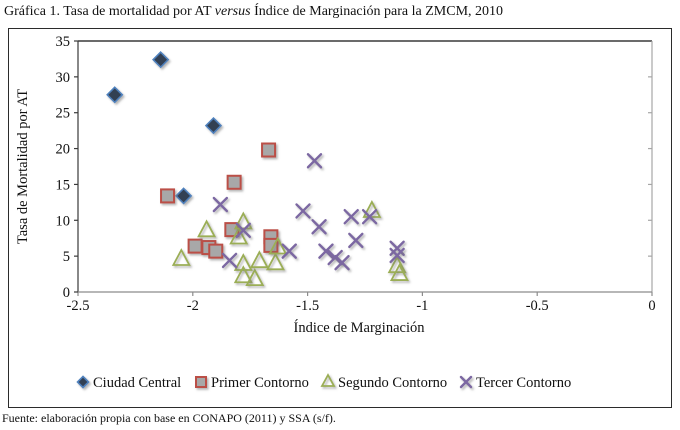 The height and width of the screenshot is (430, 680). Describe the element at coordinates (63, 185) in the screenshot. I see `svg-text: 15` at that location.